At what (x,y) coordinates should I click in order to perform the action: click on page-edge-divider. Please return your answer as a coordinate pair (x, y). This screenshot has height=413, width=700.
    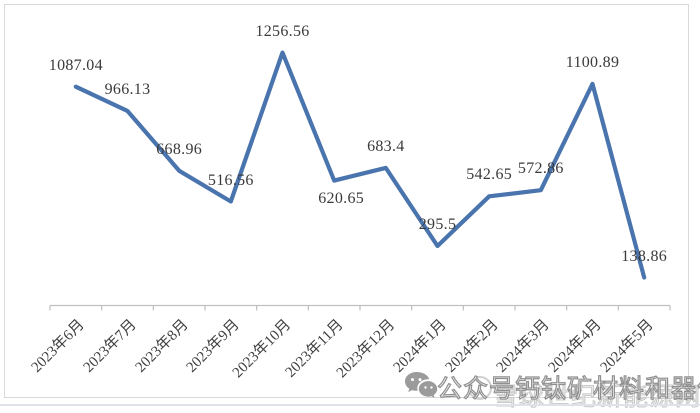
    Looking at the image, I should click on (350, 405).